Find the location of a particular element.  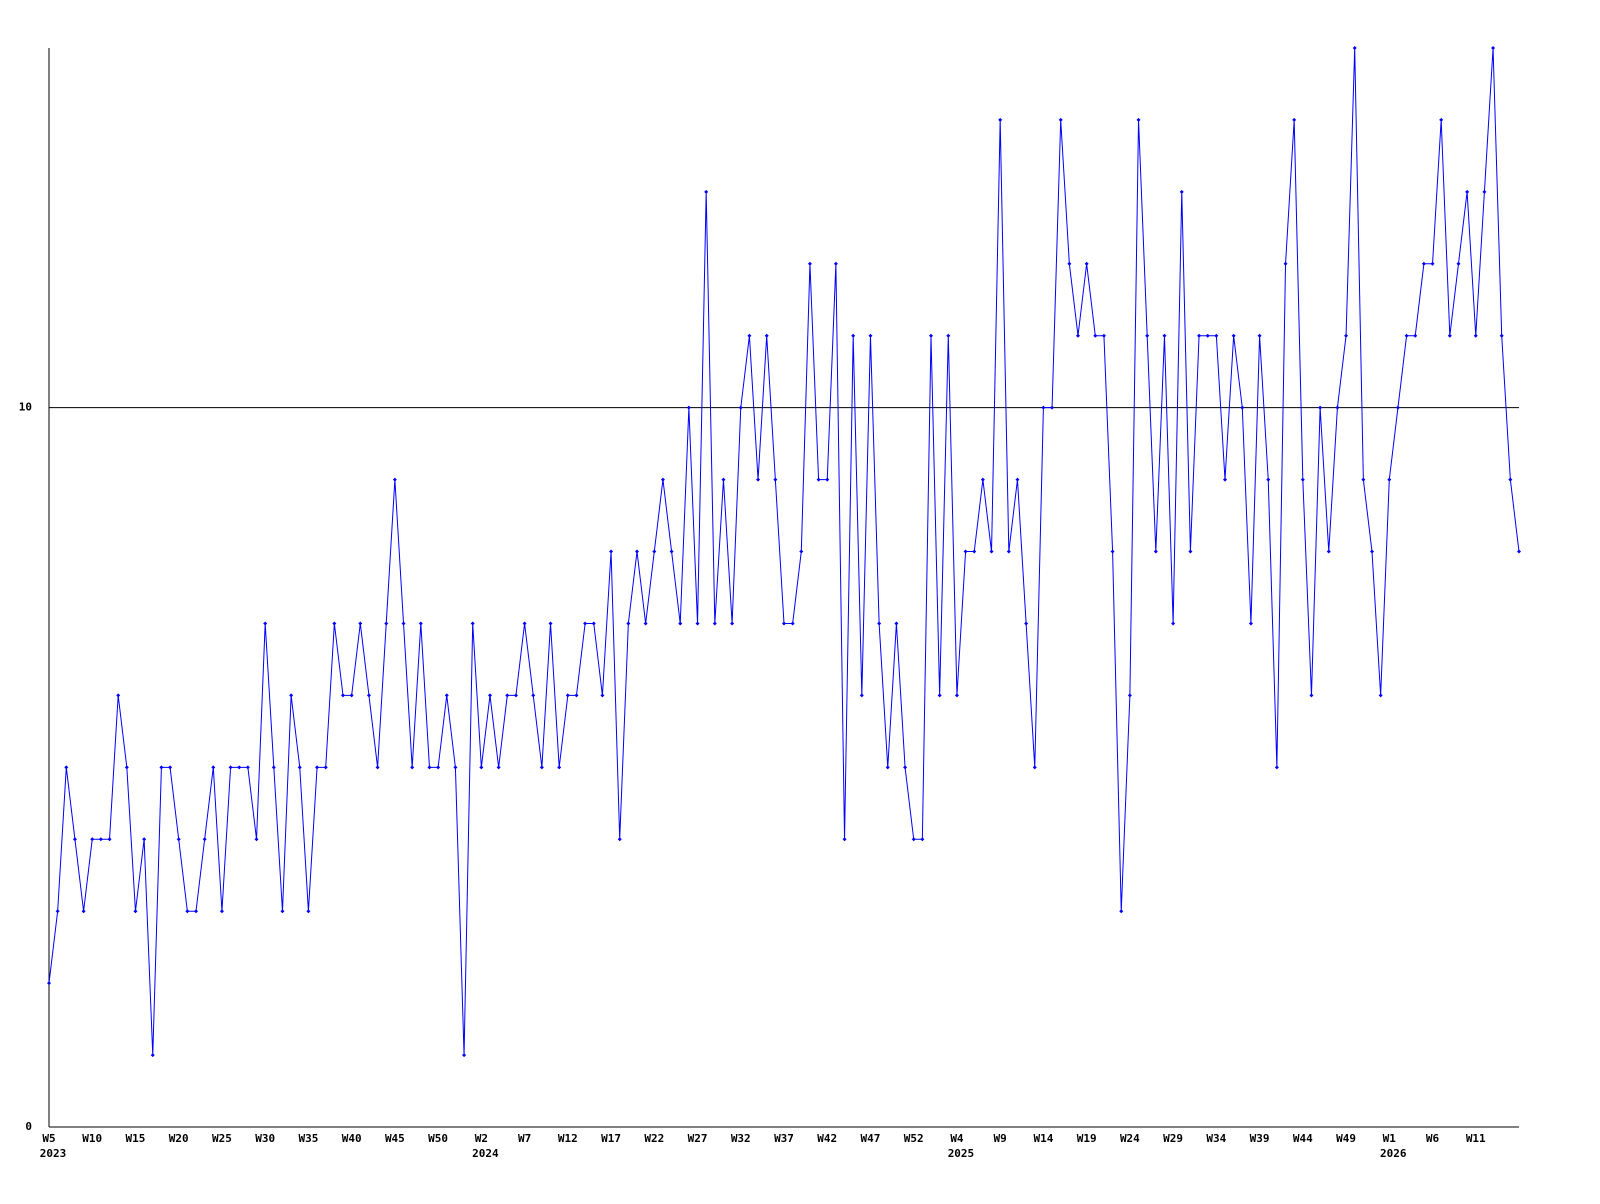

x-tick-label: W25 is located at coordinates (222, 1138).